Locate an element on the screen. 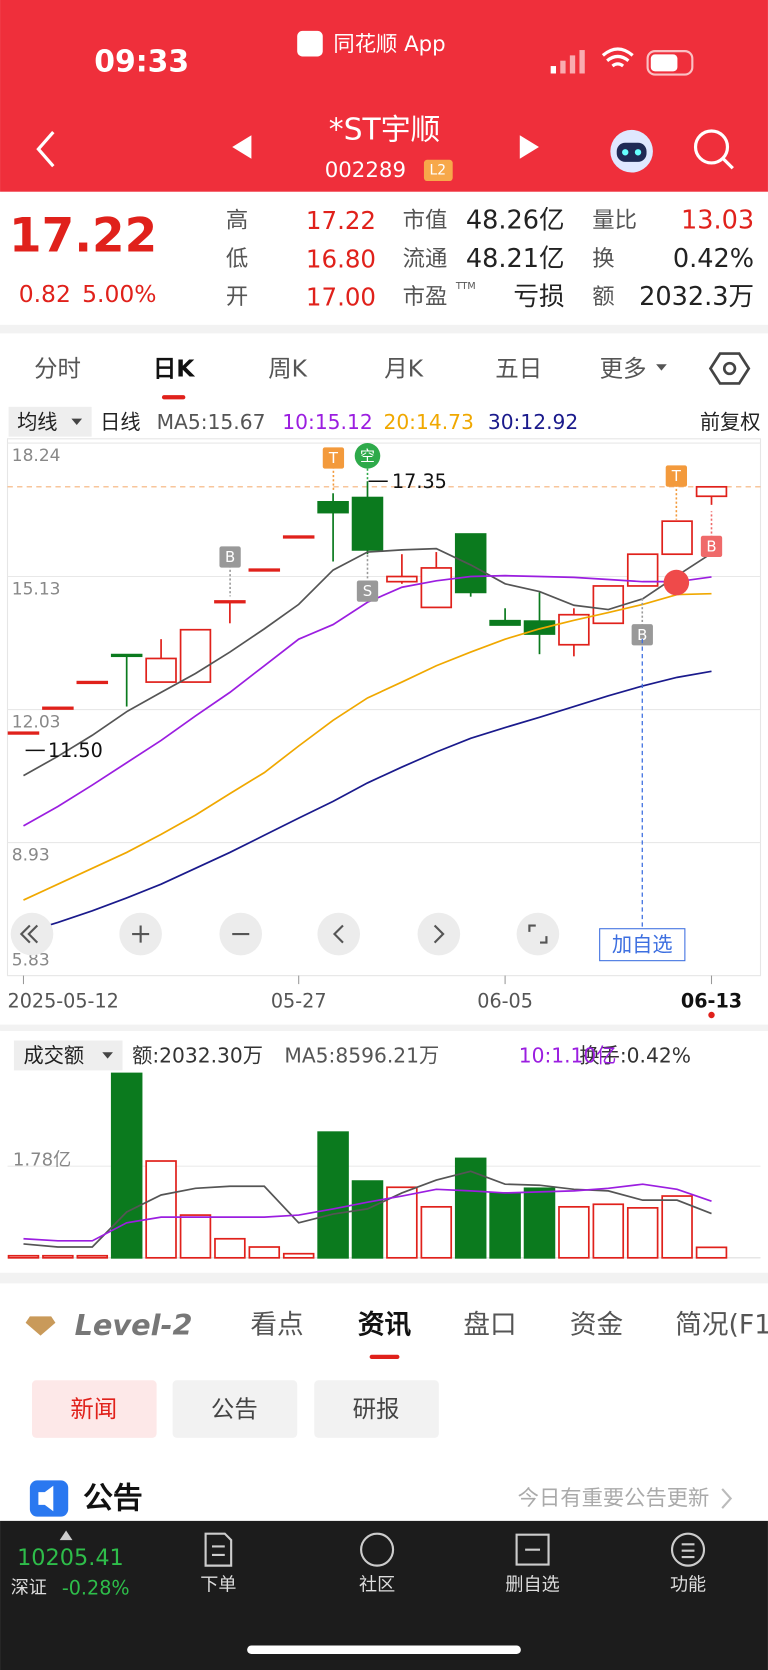 Image resolution: width=768 pixels, height=1670 pixels. stat-sup: TTM is located at coordinates (465, 286).